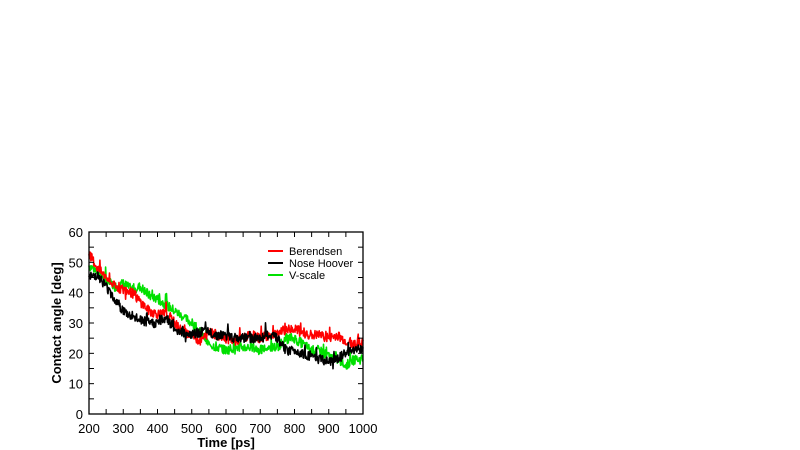  What do you see at coordinates (321, 264) in the screenshot?
I see `legend-label: Nose Hoover` at bounding box center [321, 264].